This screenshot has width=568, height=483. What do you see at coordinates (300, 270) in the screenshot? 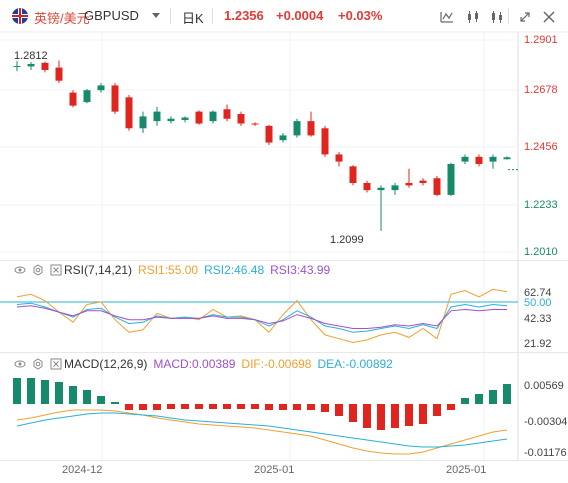
I see `rsi3-value: RSI3:43.99` at bounding box center [300, 270].